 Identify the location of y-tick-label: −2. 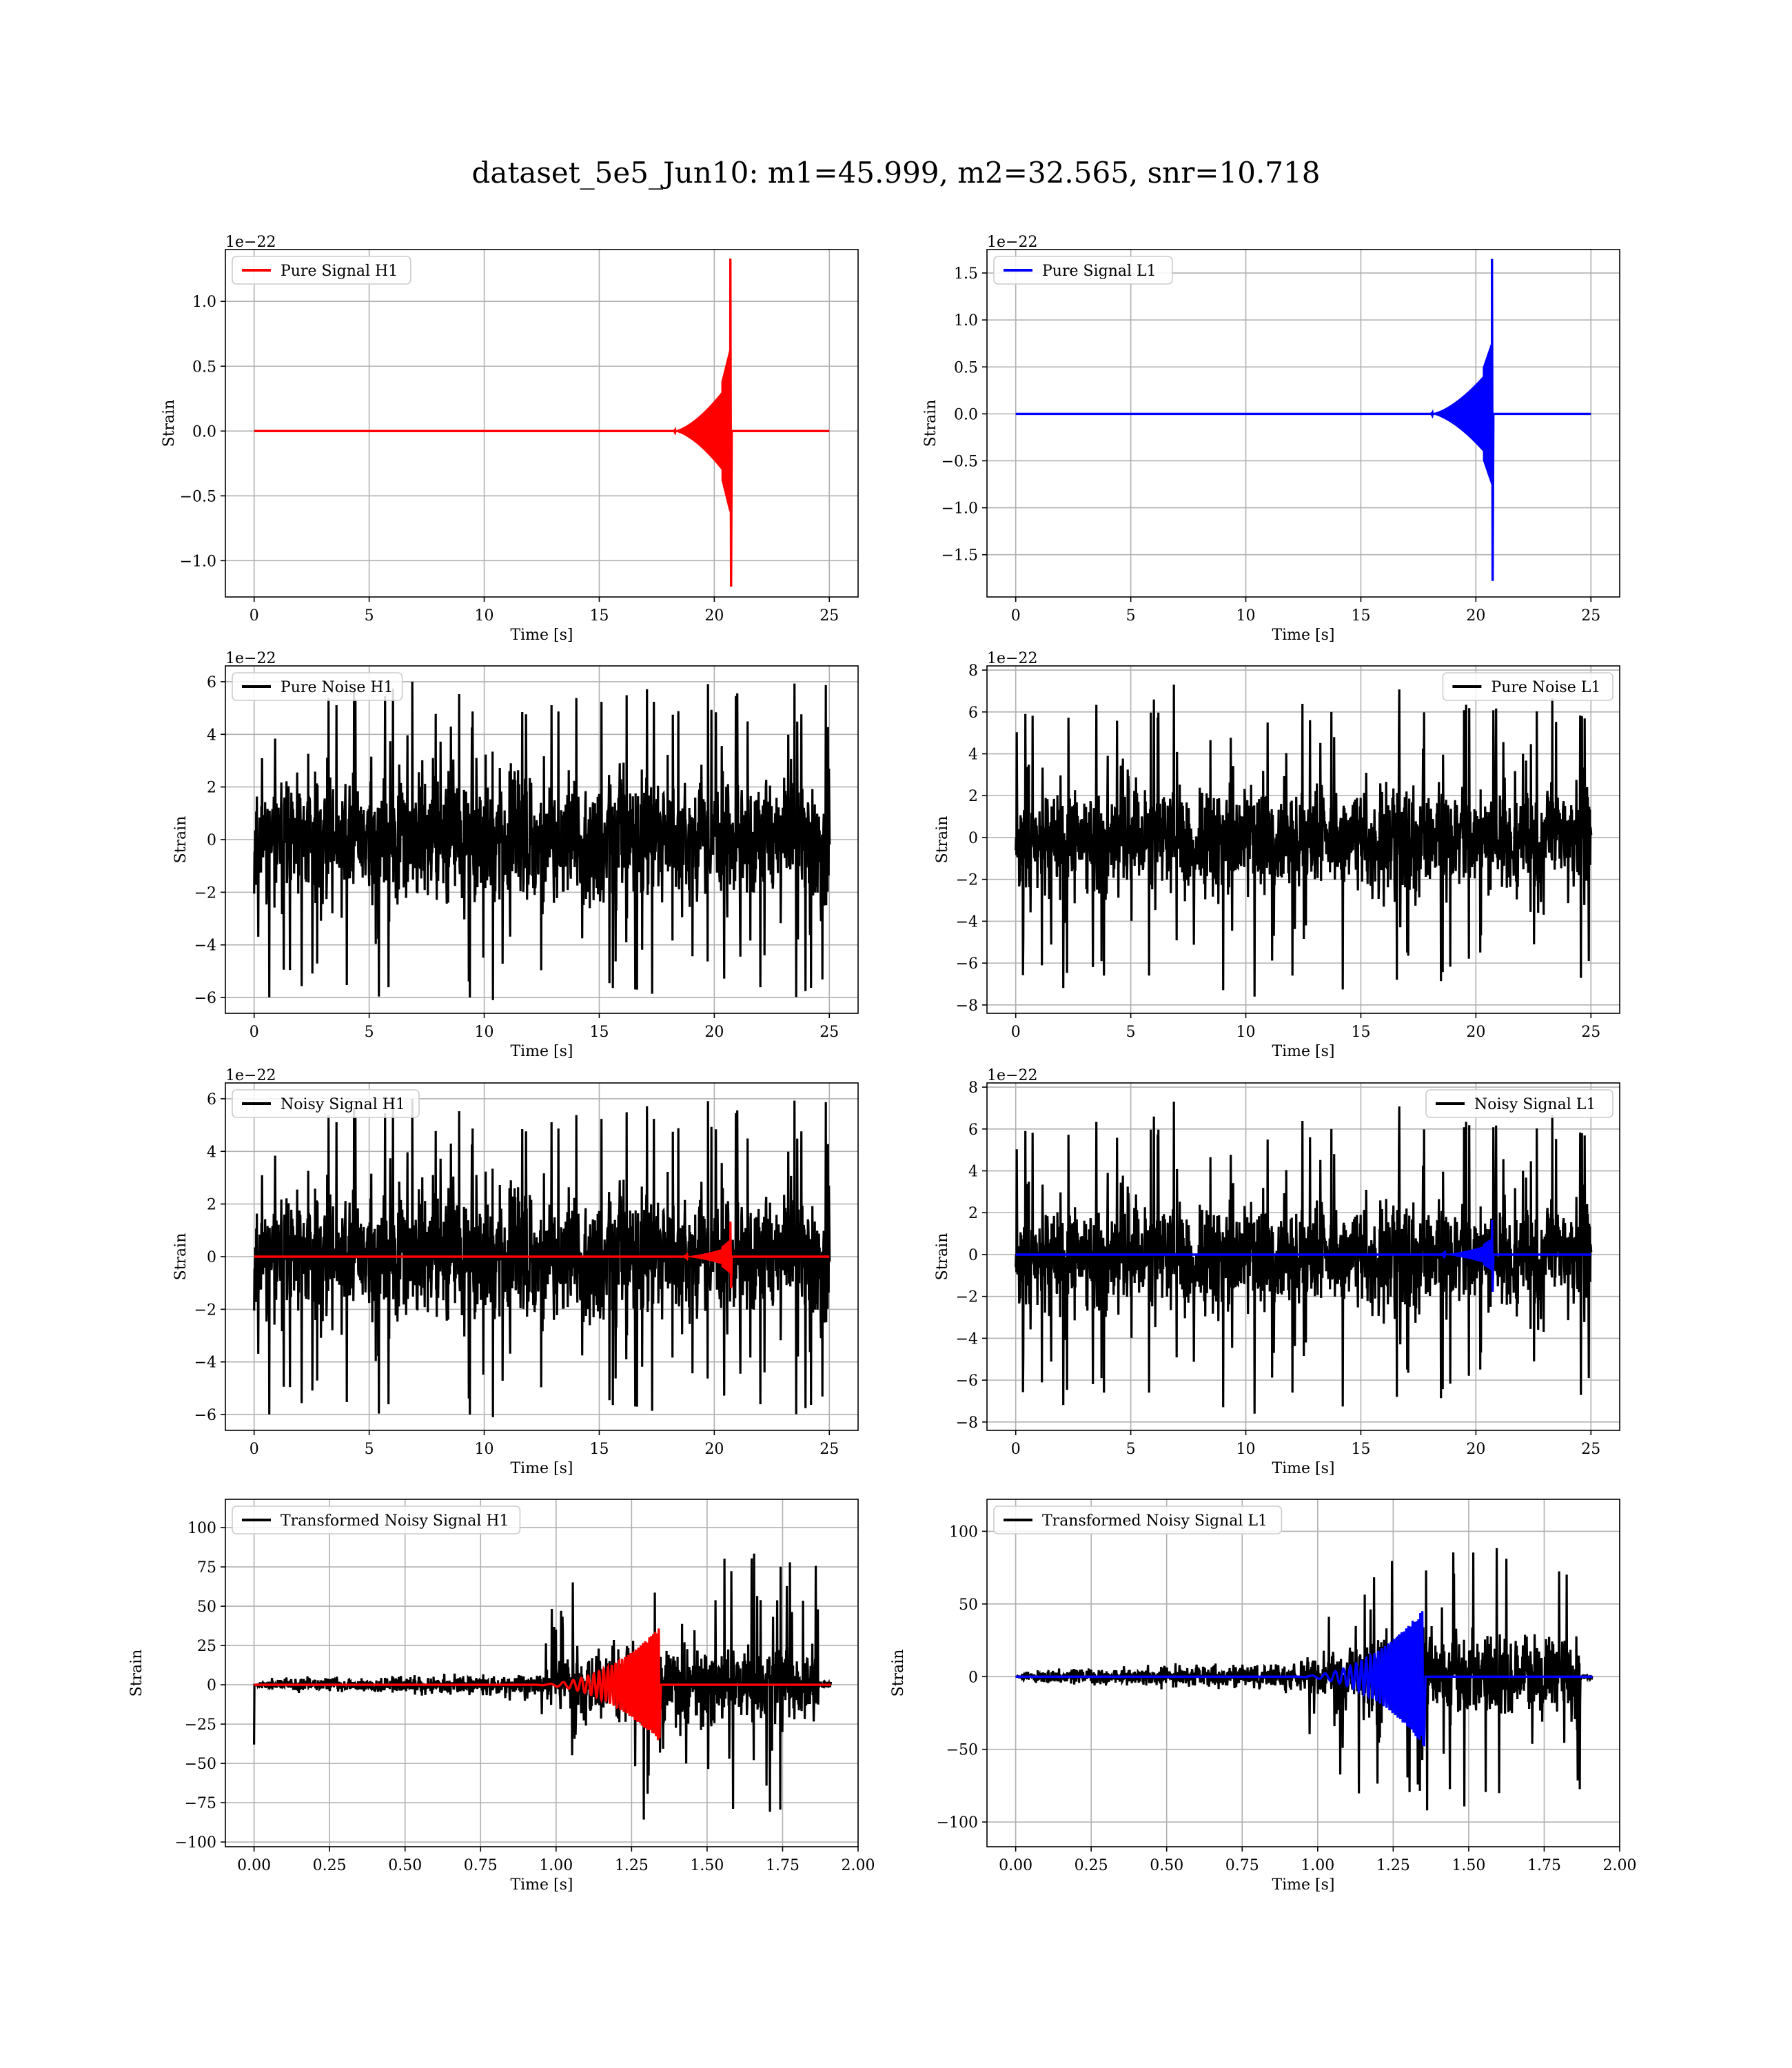
(967, 880).